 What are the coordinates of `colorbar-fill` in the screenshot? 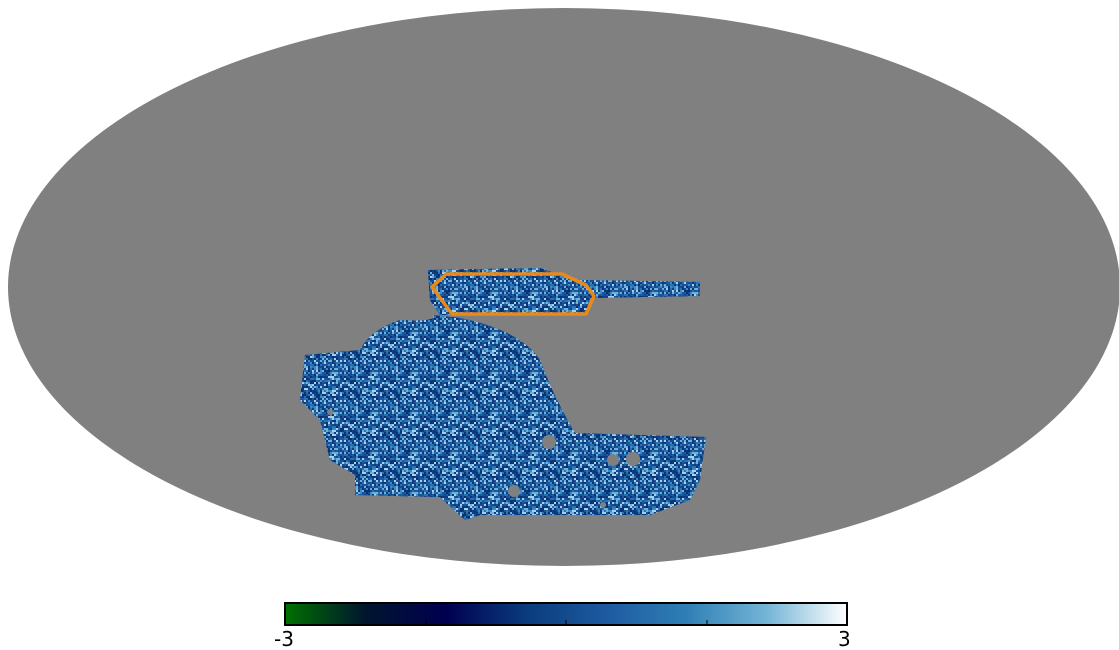 It's located at (566, 614).